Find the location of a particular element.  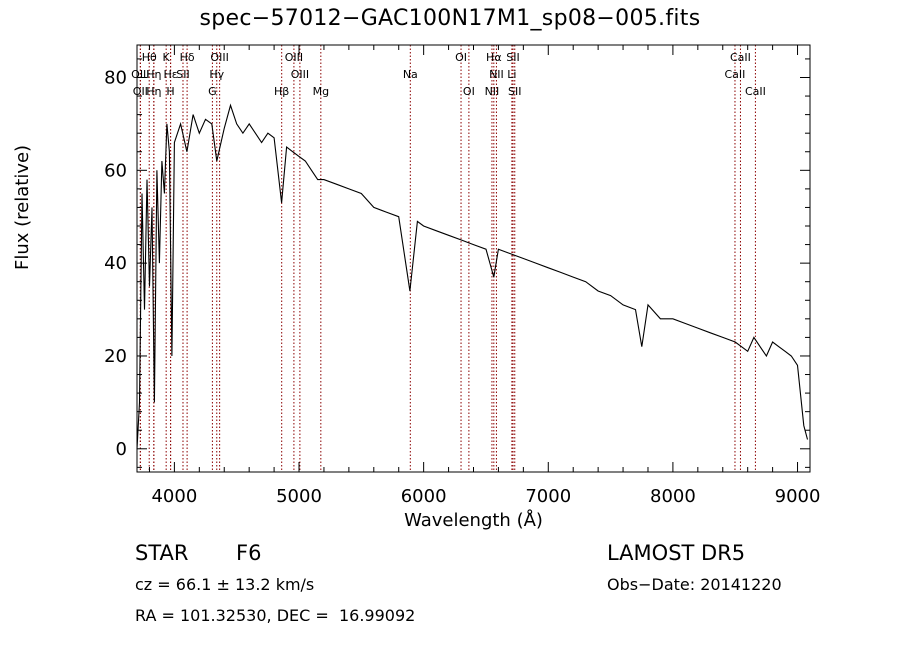

spectral-line-label: Hθ is located at coordinates (149, 57).